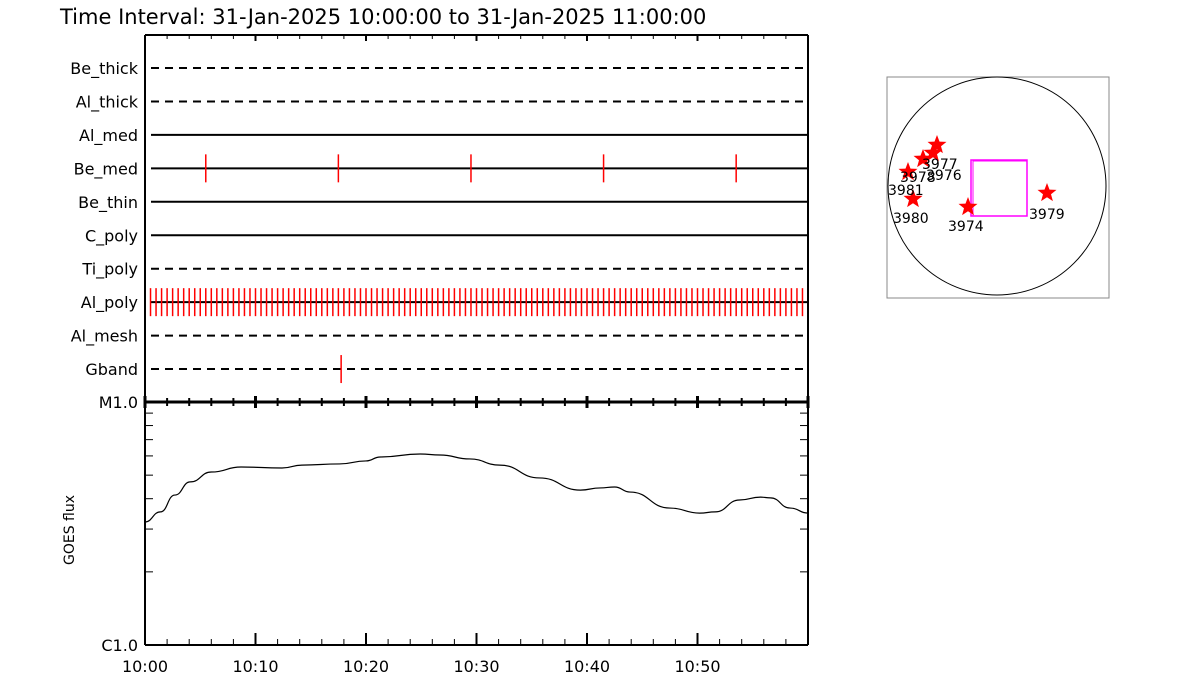 Image resolution: width=1200 pixels, height=700 pixels. I want to click on active-region-label: 3979, so click(1047, 215).